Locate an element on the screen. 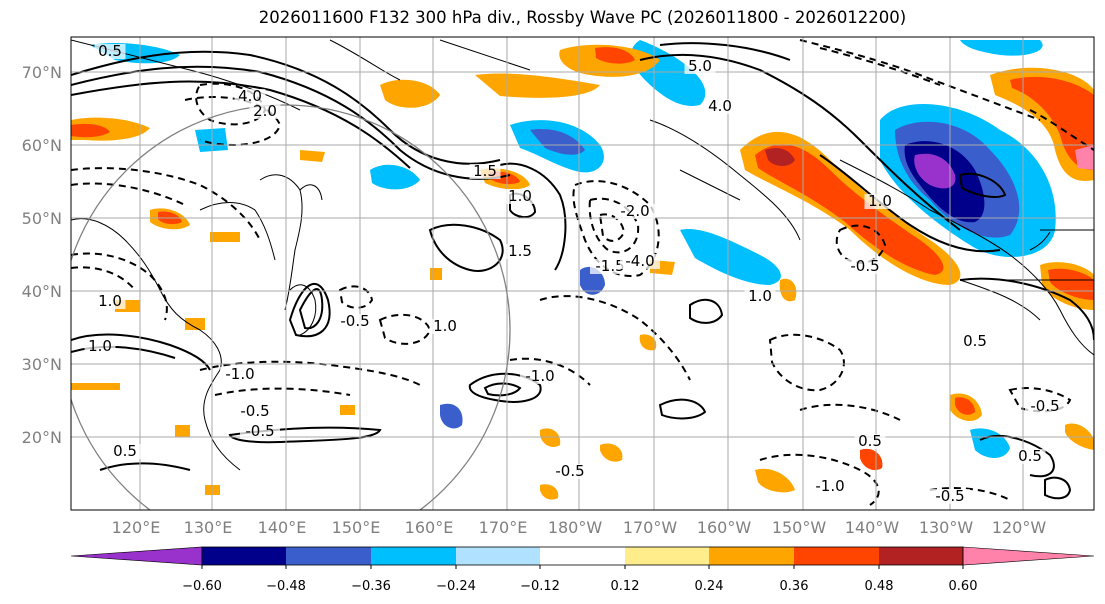 This screenshot has width=1105, height=604. colorbar-tick-label: 0.36 is located at coordinates (794, 586).